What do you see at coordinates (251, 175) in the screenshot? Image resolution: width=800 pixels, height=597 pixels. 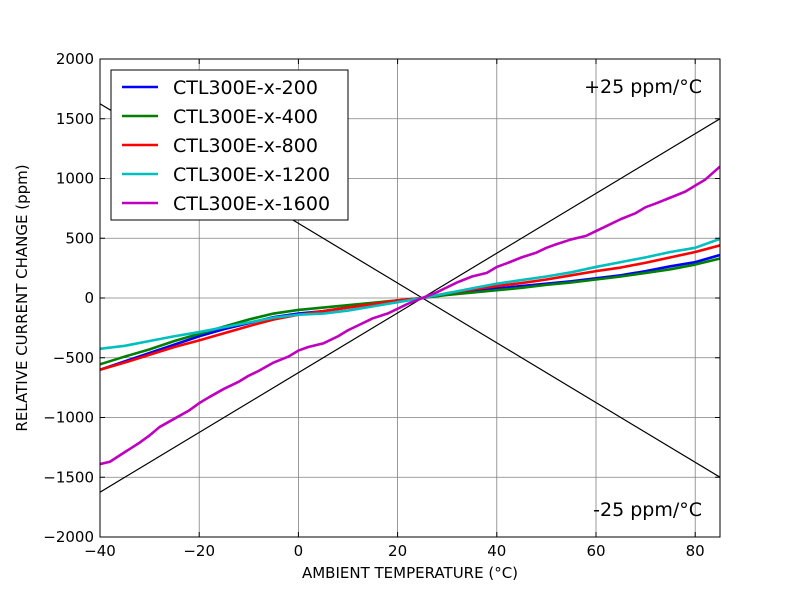 I see `legend-entry-label: CTL300E-x-1200` at bounding box center [251, 175].